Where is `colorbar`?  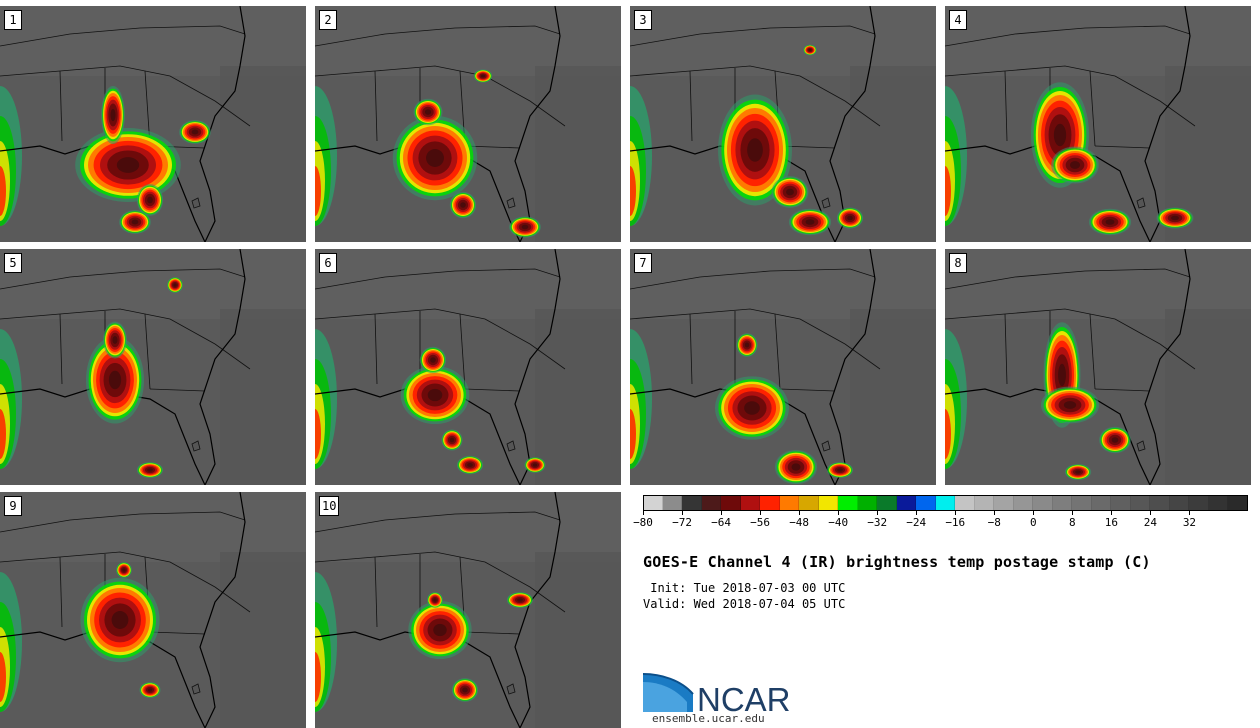 colorbar is located at coordinates (945, 503).